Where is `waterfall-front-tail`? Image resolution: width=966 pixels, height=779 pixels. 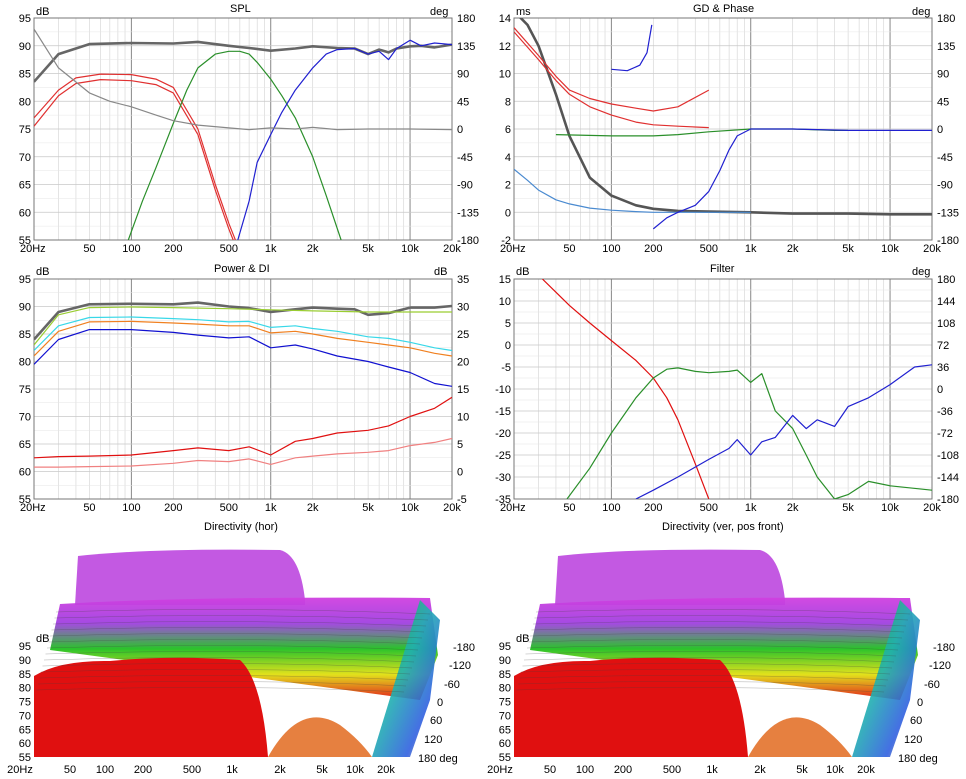
waterfall-front-tail is located at coordinates (800, 737).